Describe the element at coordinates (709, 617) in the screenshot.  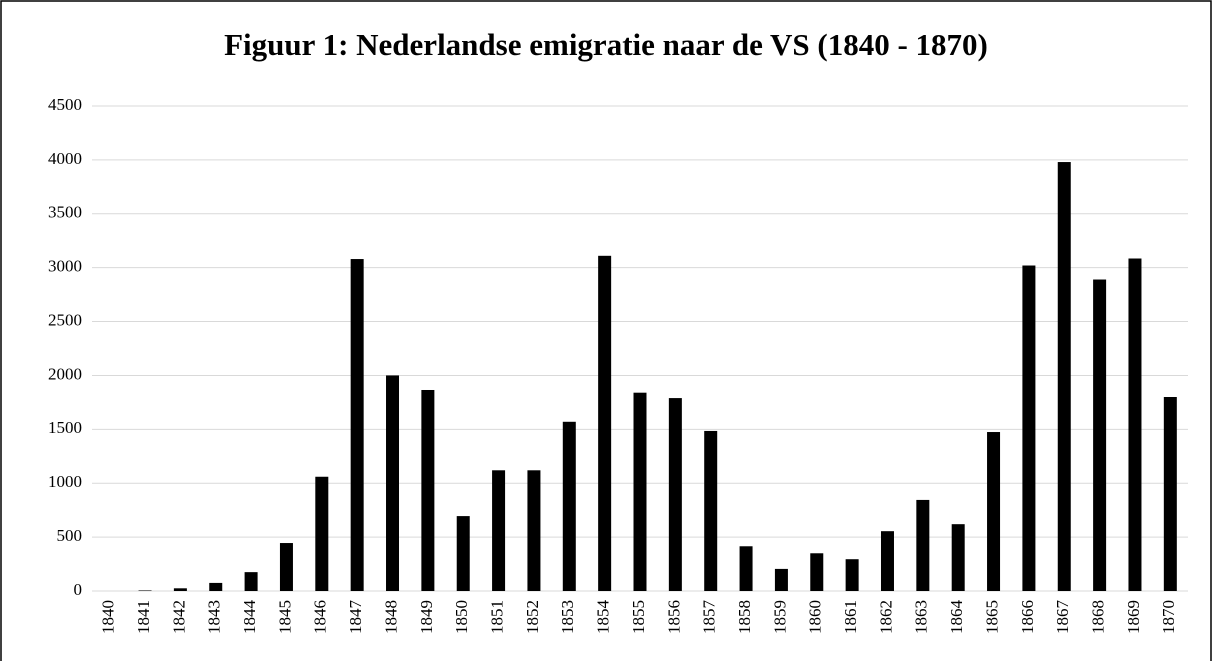
I see `x-tick-label: 1857` at that location.